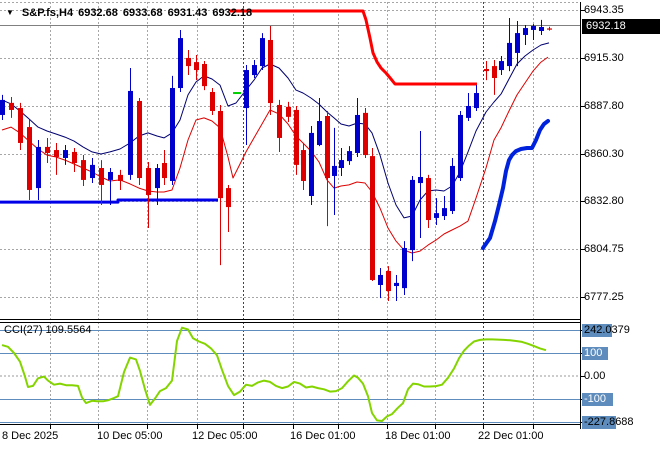  What do you see at coordinates (109, 201) in the screenshot?
I see `support-step-line` at bounding box center [109, 201].